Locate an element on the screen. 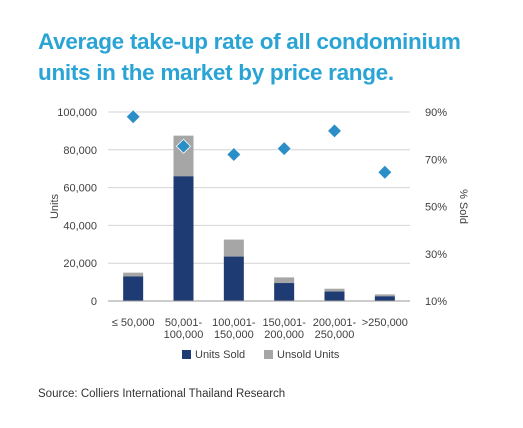 The width and height of the screenshot is (523, 428). x-tick-label: 100,000 is located at coordinates (184, 335).